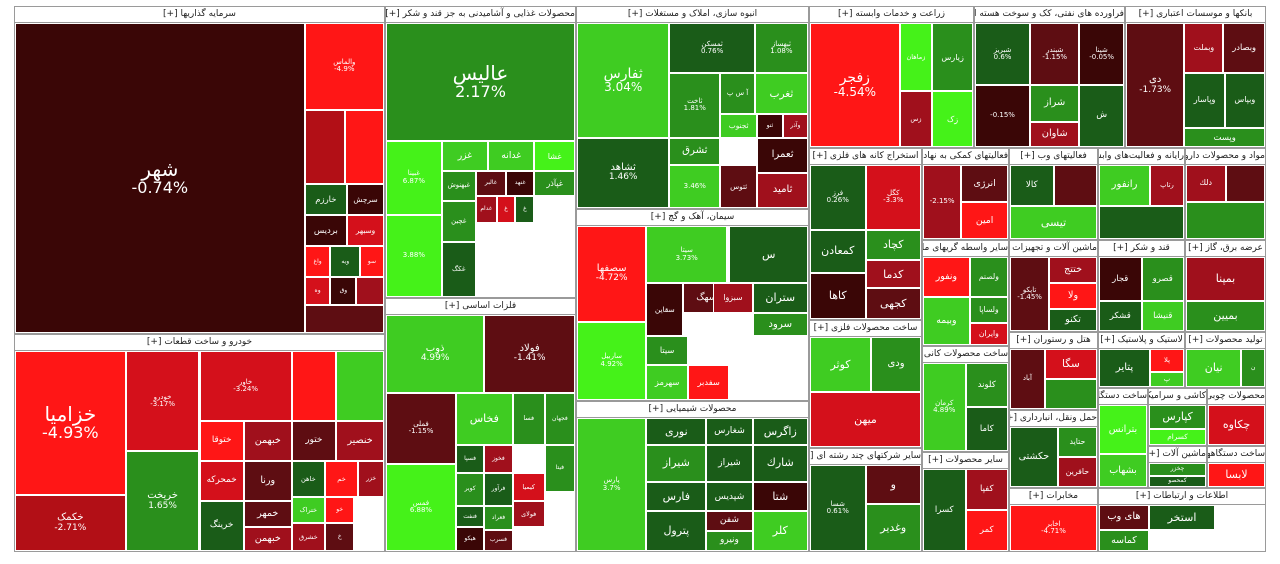 This screenshot has width=1280, height=564. What do you see at coordinates (421, 507) in the screenshot?
I see `stock-tile: فمس 6.88%` at bounding box center [421, 507].